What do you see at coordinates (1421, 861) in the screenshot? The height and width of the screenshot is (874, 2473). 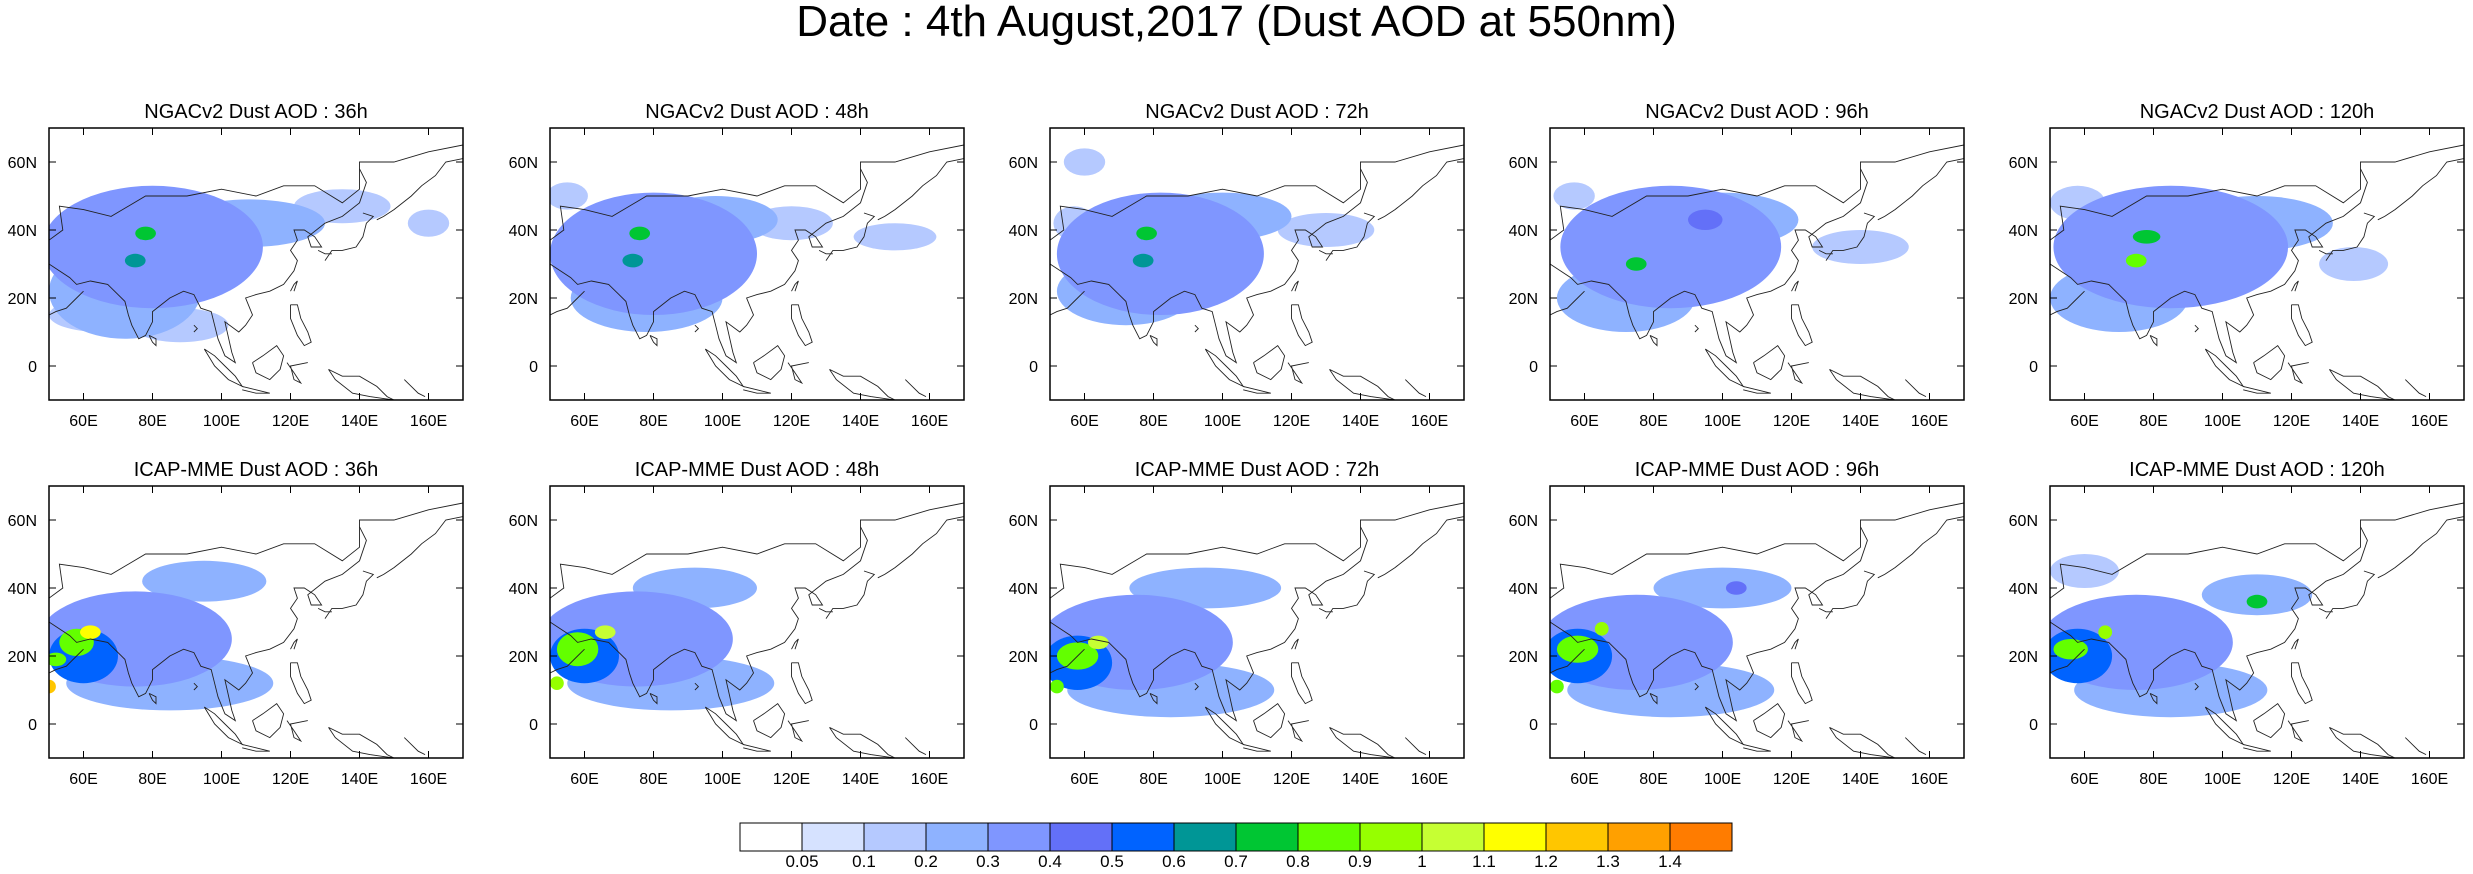 I see `colorbar-label: 1` at bounding box center [1421, 861].